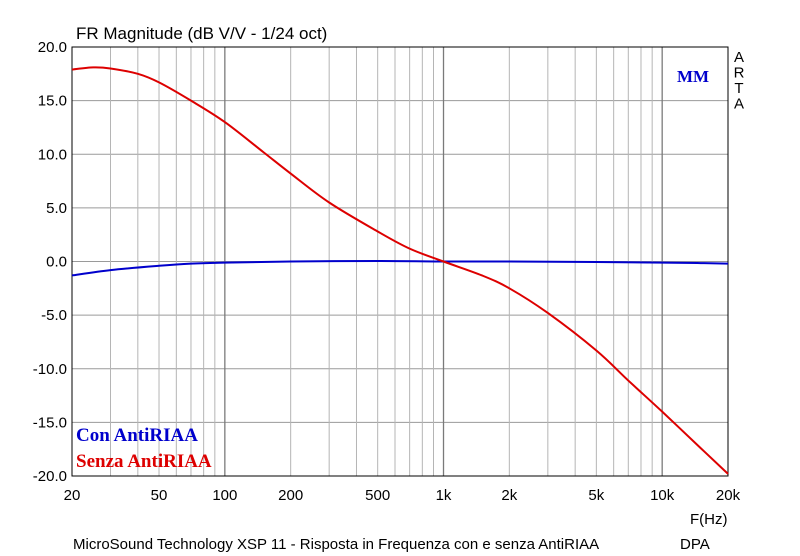  I want to click on x-tick-label-6: 2k, so click(509, 495).